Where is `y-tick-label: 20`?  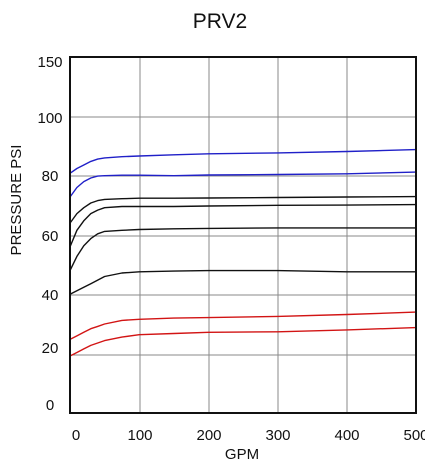 y-tick-label: 20 is located at coordinates (50, 348).